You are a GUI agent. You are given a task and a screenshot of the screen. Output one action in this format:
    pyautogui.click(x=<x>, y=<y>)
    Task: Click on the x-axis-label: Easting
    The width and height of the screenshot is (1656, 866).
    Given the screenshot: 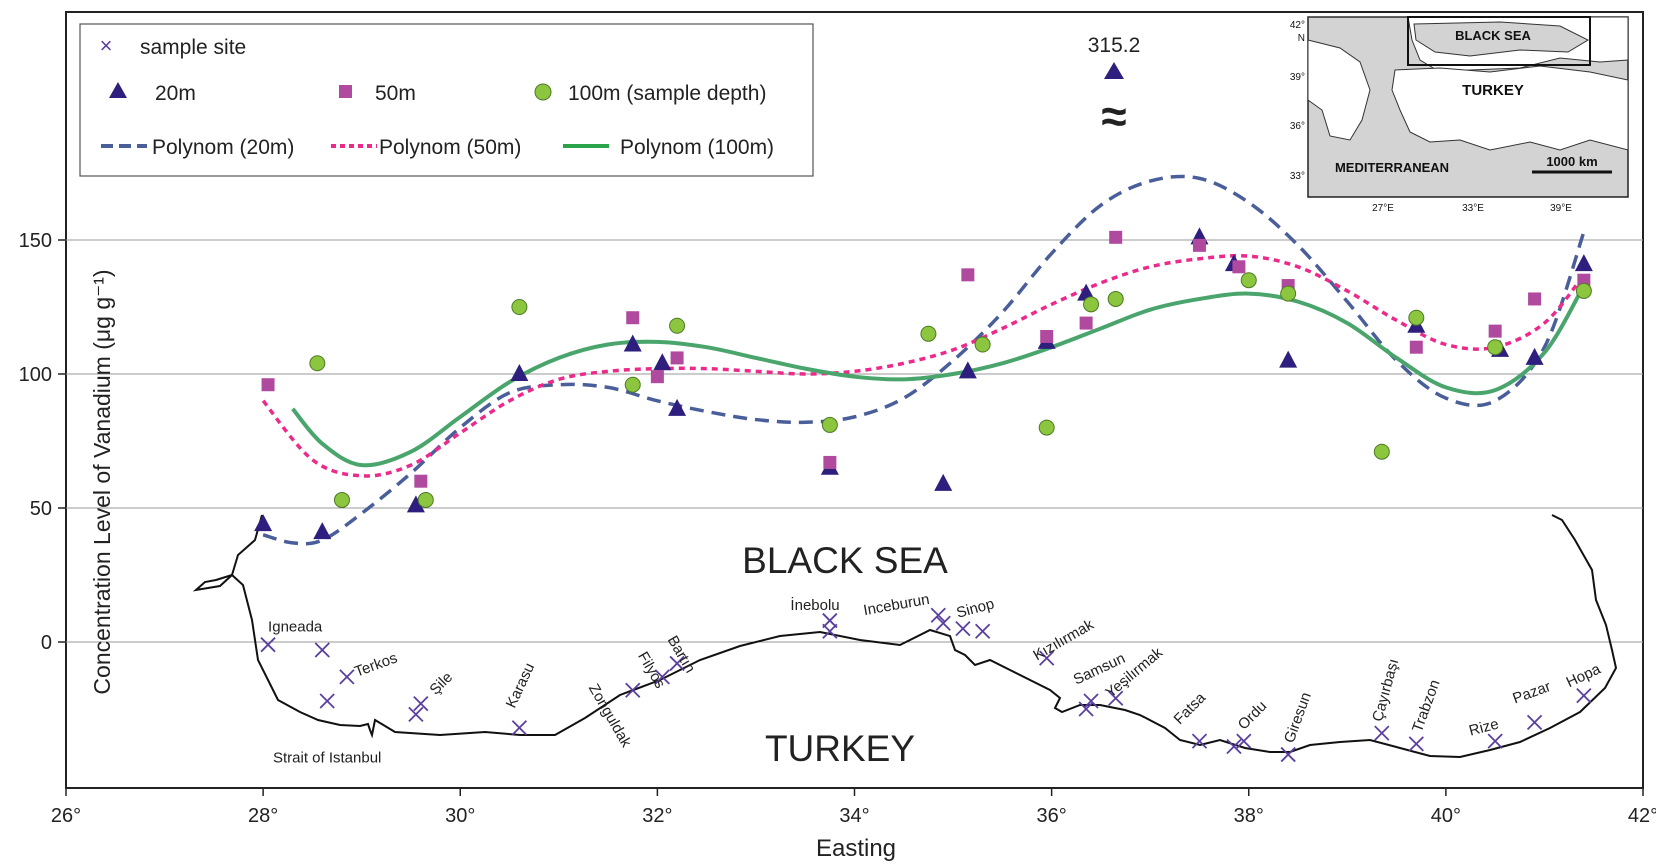 What is the action you would take?
    pyautogui.click(x=856, y=848)
    